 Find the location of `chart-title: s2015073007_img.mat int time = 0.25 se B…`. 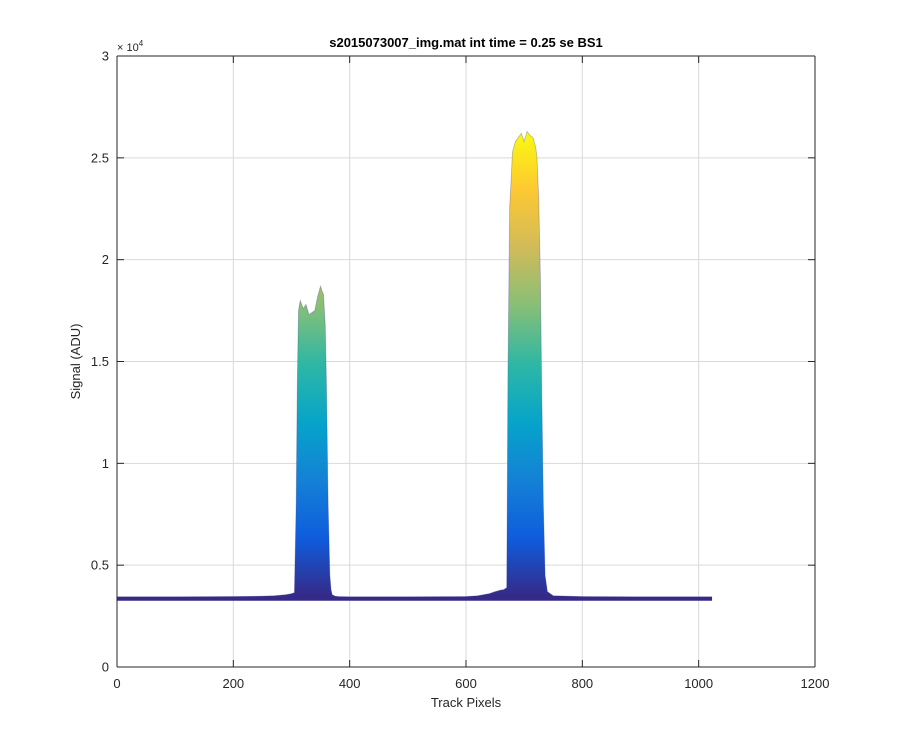

chart-title: s2015073007_img.mat int time = 0.25 se B… is located at coordinates (466, 42).